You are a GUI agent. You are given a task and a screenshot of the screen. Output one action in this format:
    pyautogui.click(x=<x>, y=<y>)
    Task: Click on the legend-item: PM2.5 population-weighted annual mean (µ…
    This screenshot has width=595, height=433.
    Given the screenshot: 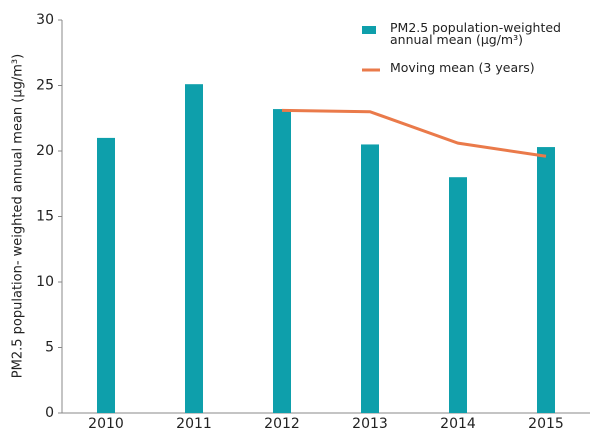 What is the action you would take?
    pyautogui.click(x=475, y=34)
    